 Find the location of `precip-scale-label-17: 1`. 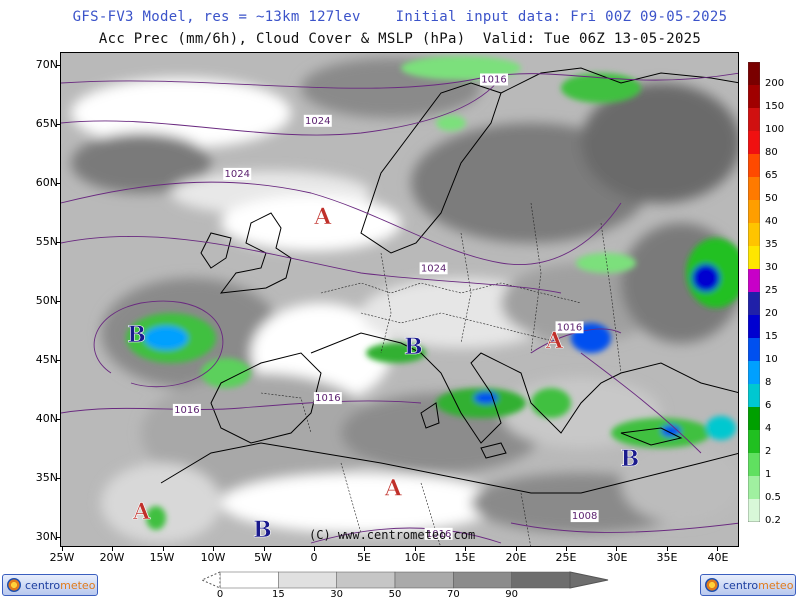

precip-scale-label-17: 1 is located at coordinates (768, 474).